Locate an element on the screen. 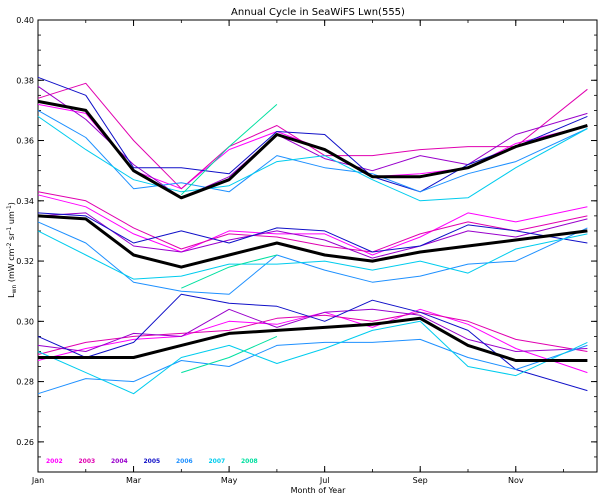 This screenshot has height=500, width=600. mean-series-line-mid is located at coordinates (312, 241).